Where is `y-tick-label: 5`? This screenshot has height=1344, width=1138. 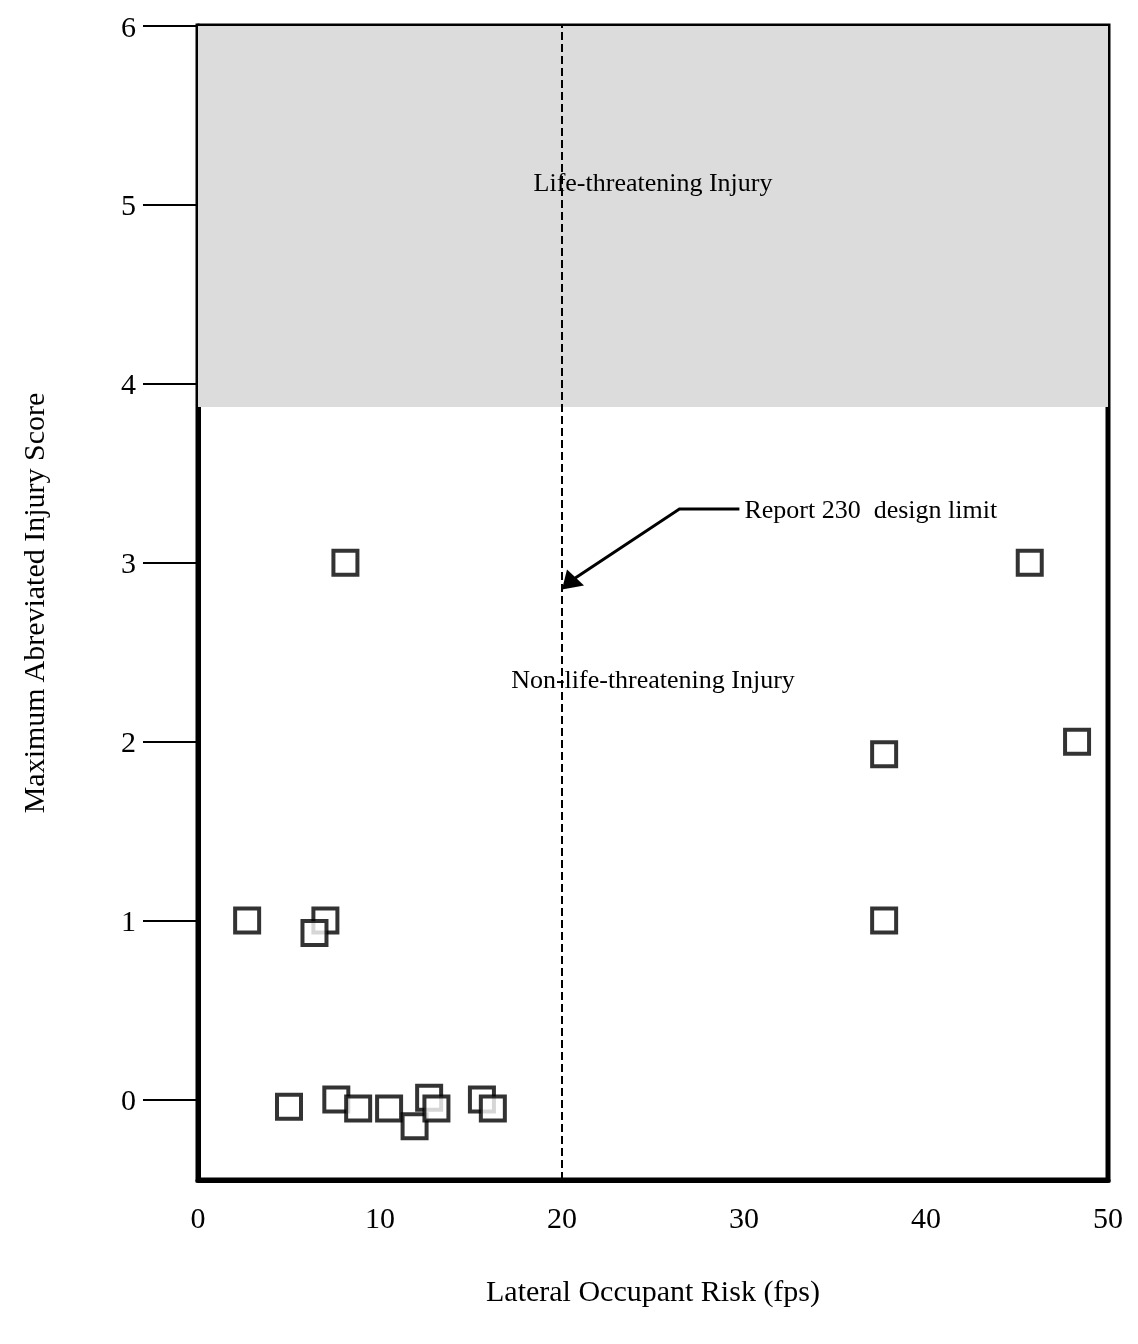
y-tick-label: 5 is located at coordinates (128, 205).